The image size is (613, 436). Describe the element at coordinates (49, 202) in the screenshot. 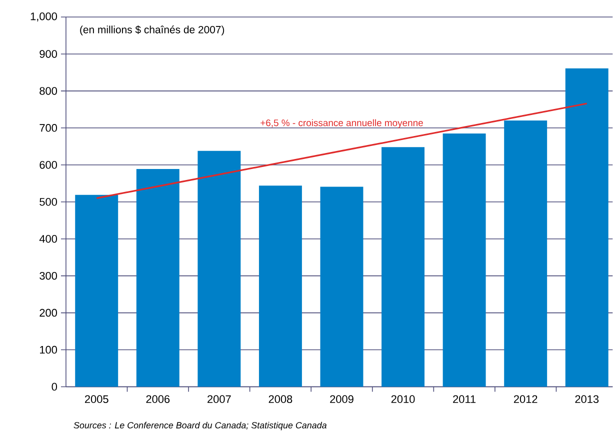

I see `y-tick-label: 500` at that location.